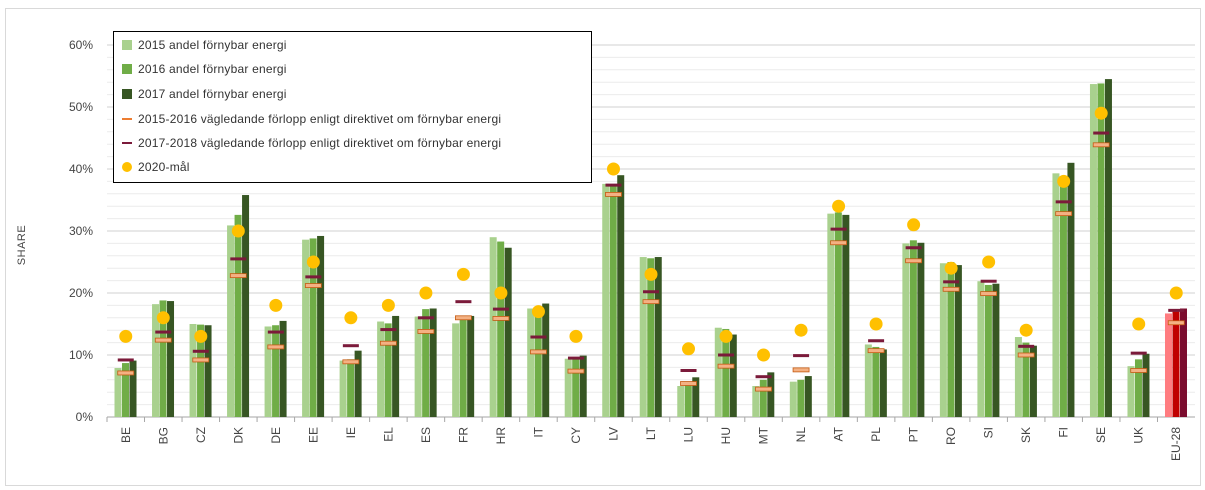  I want to click on bar-PL-2016, so click(876, 381).